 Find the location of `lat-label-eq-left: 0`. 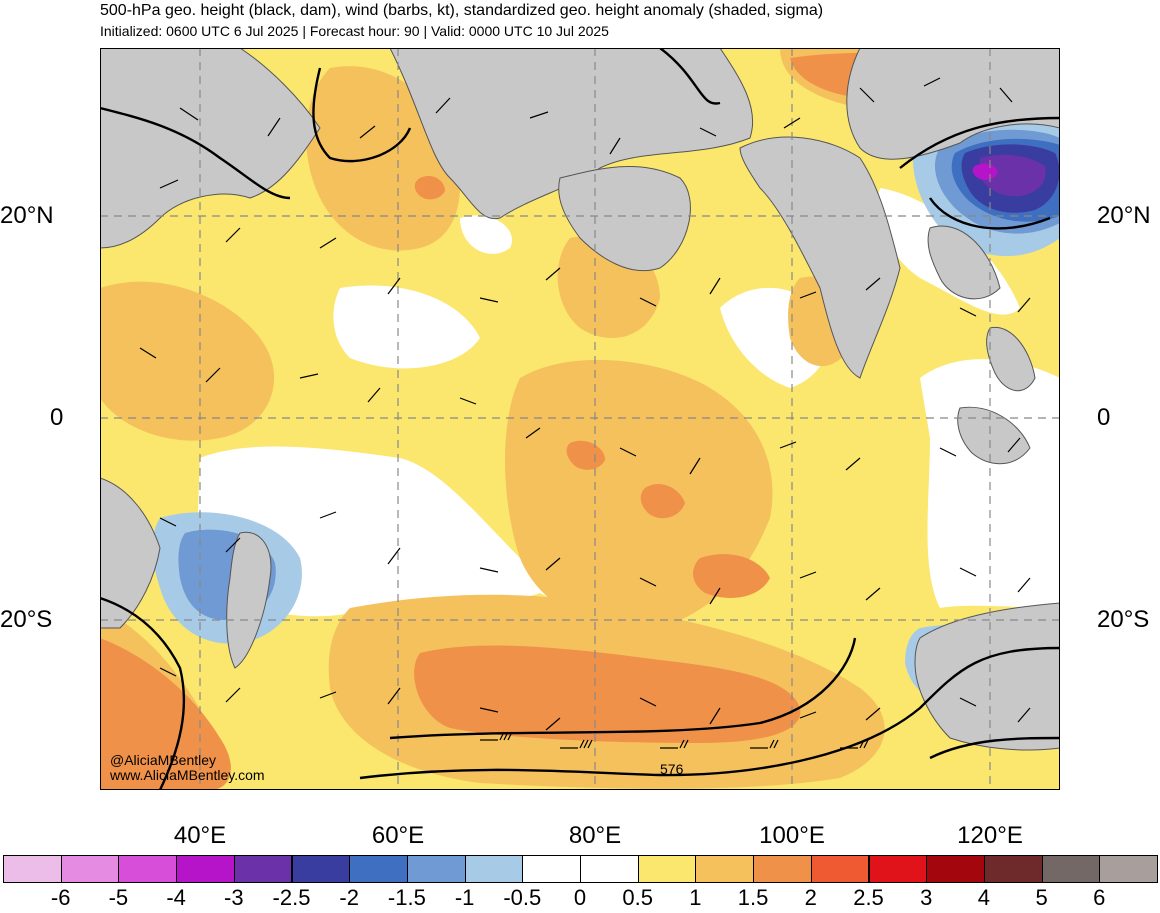

lat-label-eq-left: 0 is located at coordinates (57, 417).